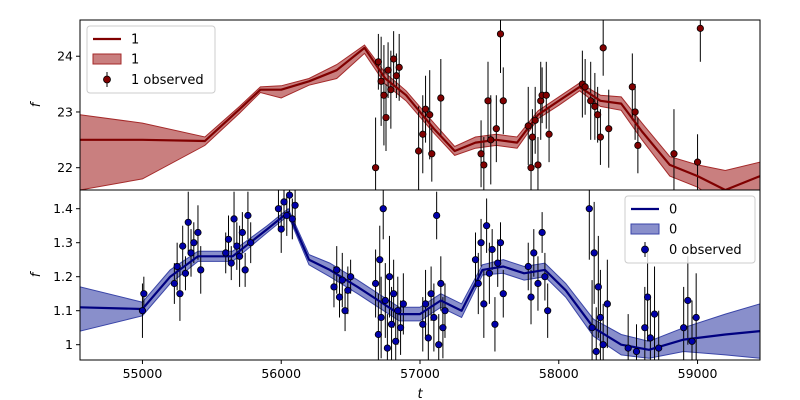 Image resolution: width=800 pixels, height=400 pixels. I want to click on top-legend: 1 1 1 observed, so click(151, 59).